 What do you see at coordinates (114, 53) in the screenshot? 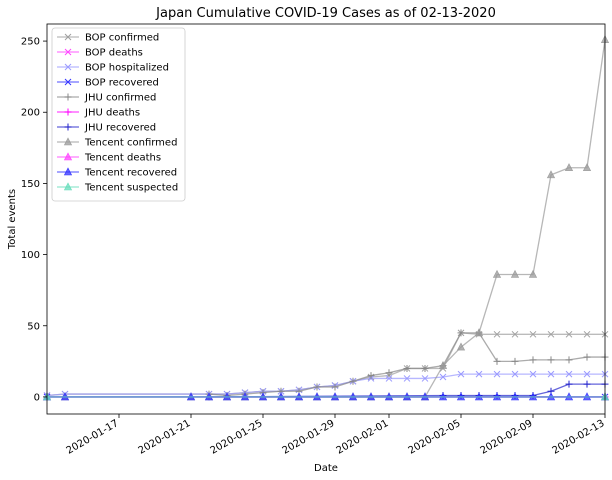
I see `legend-label: BOP deaths` at bounding box center [114, 53].